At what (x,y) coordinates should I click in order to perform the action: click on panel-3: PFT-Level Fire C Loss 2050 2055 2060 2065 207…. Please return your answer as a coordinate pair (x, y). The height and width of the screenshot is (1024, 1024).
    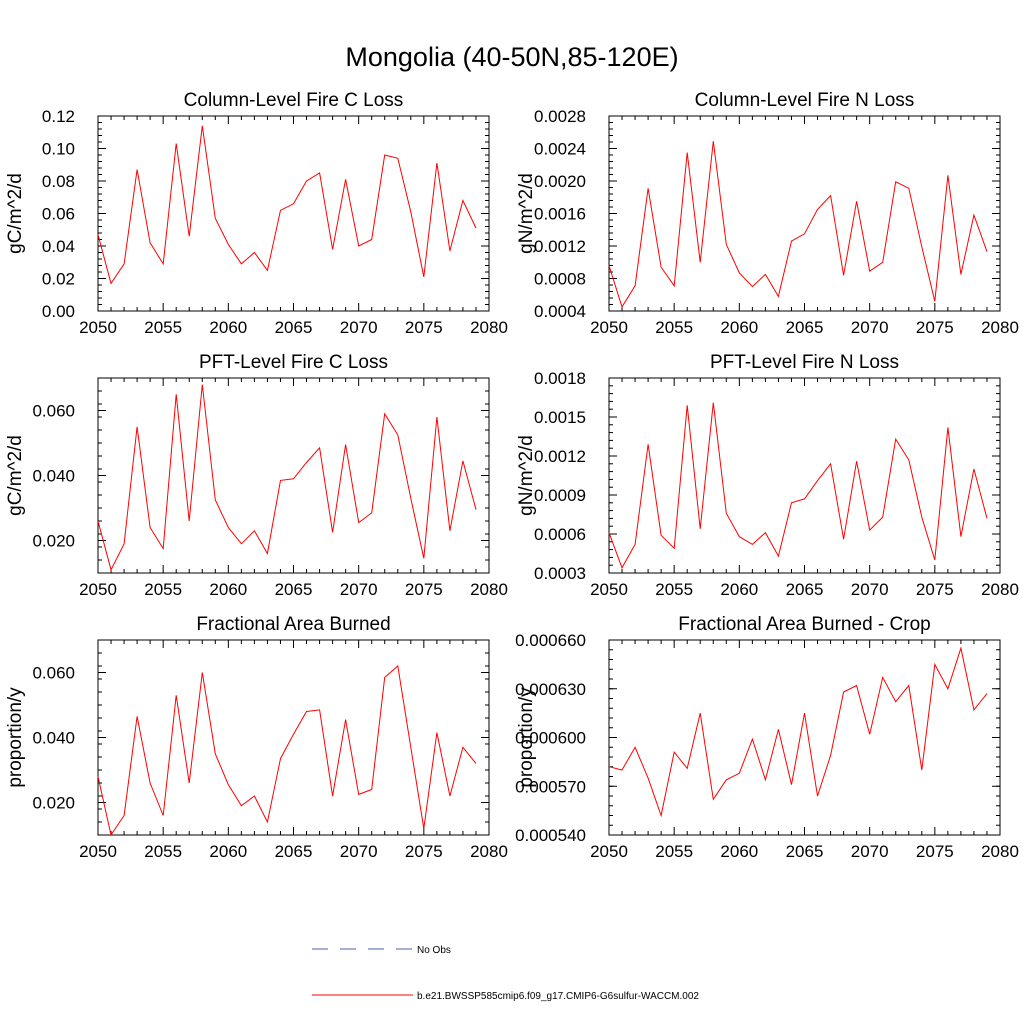
    Looking at the image, I should click on (256, 475).